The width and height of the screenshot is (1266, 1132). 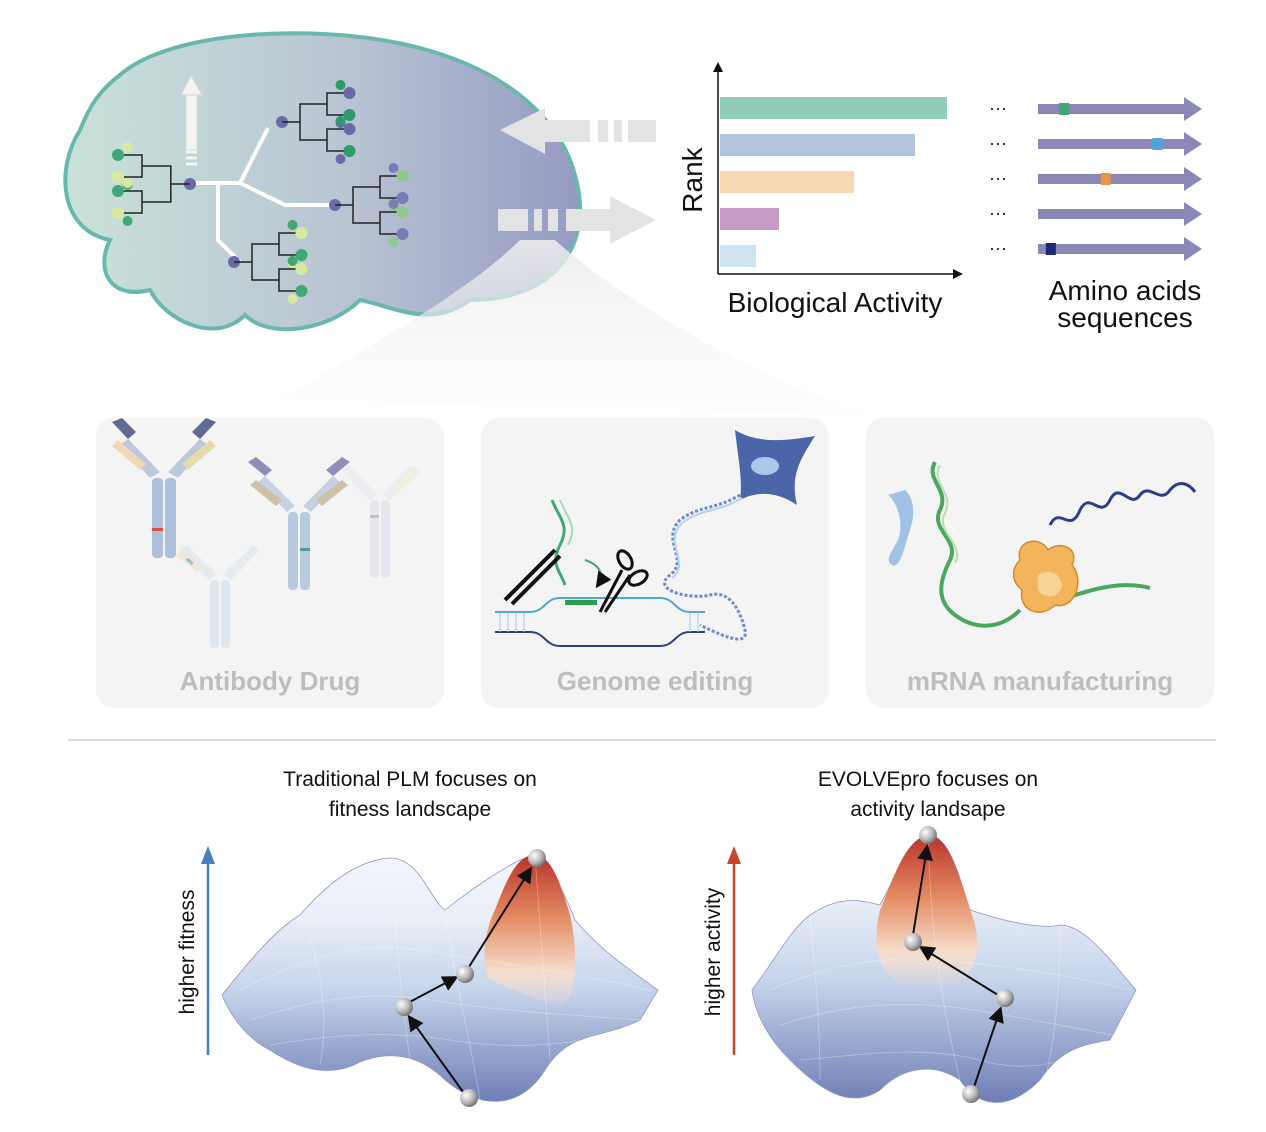 I want to click on fitness-caption-line1: Traditional PLM focuses on, so click(x=410, y=779).